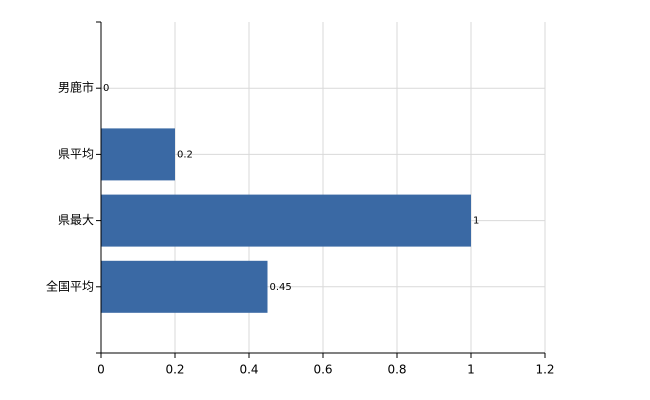  I want to click on x-tick-label: 0.8, so click(396, 370).